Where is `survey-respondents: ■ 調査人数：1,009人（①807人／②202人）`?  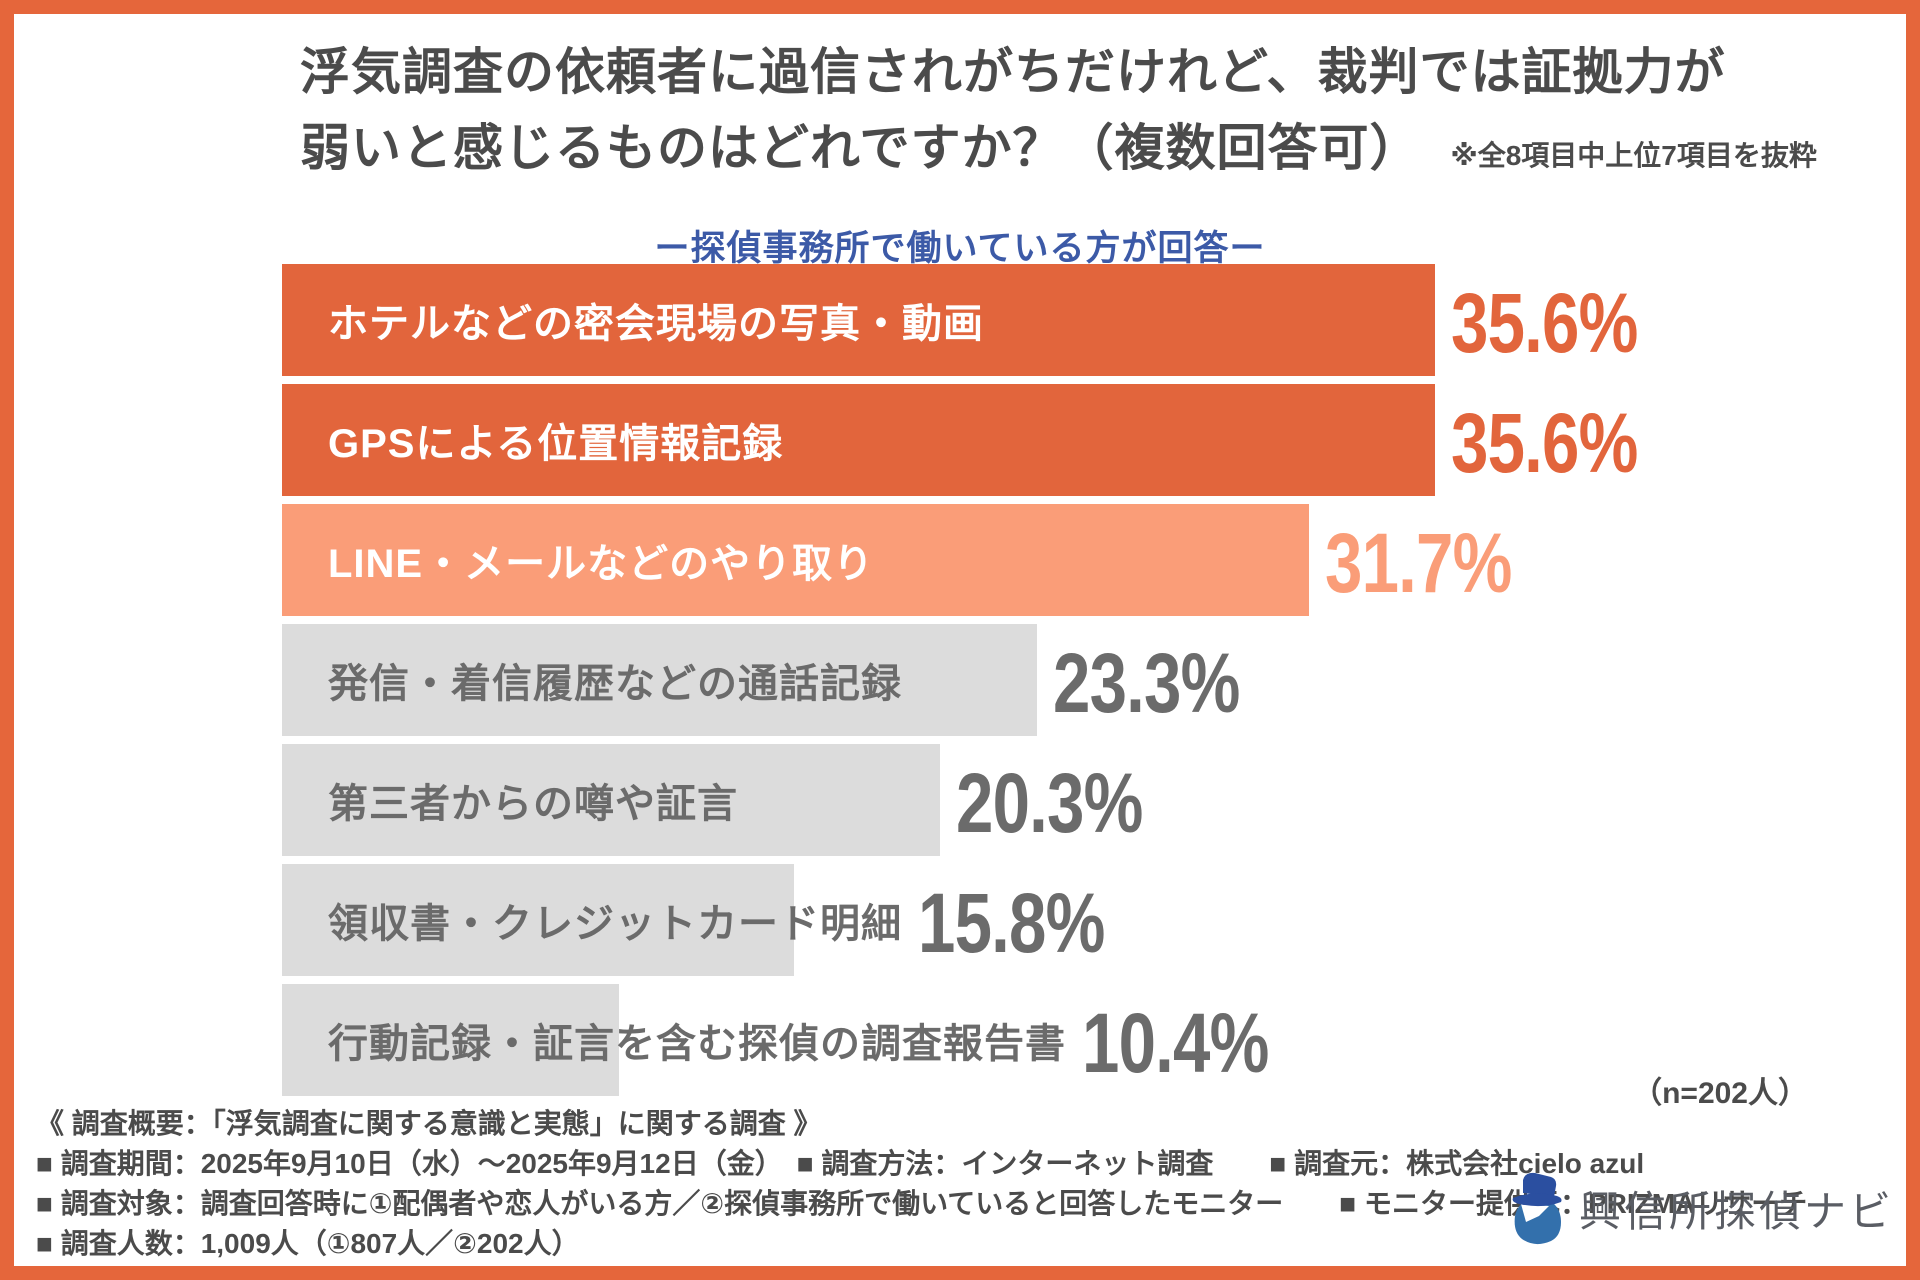
survey-respondents: ■ 調査人数：1,009人（①807人／②202人） is located at coordinates (308, 1243).